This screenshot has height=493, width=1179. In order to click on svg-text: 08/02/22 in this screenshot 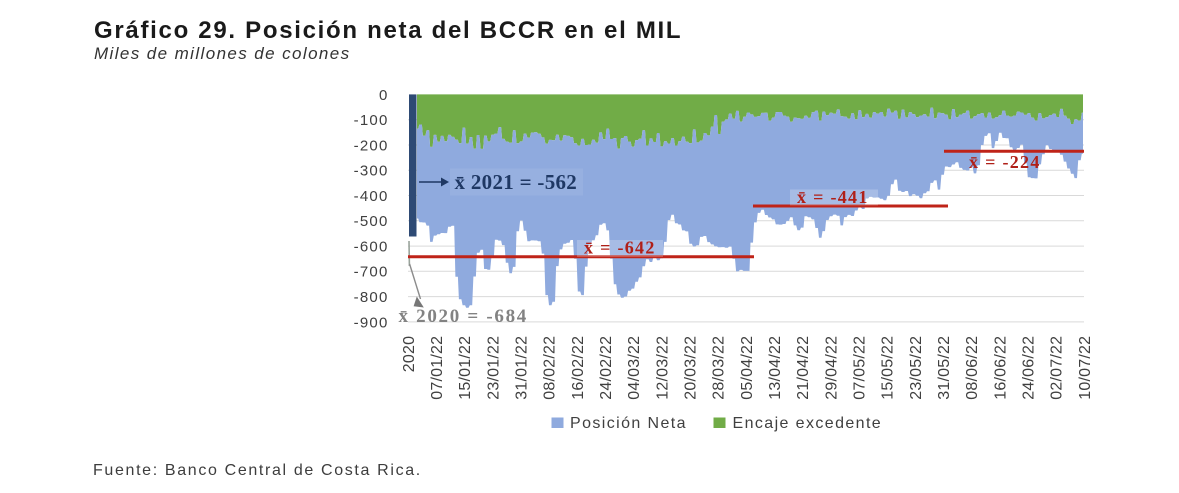, I will do `click(550, 368)`.